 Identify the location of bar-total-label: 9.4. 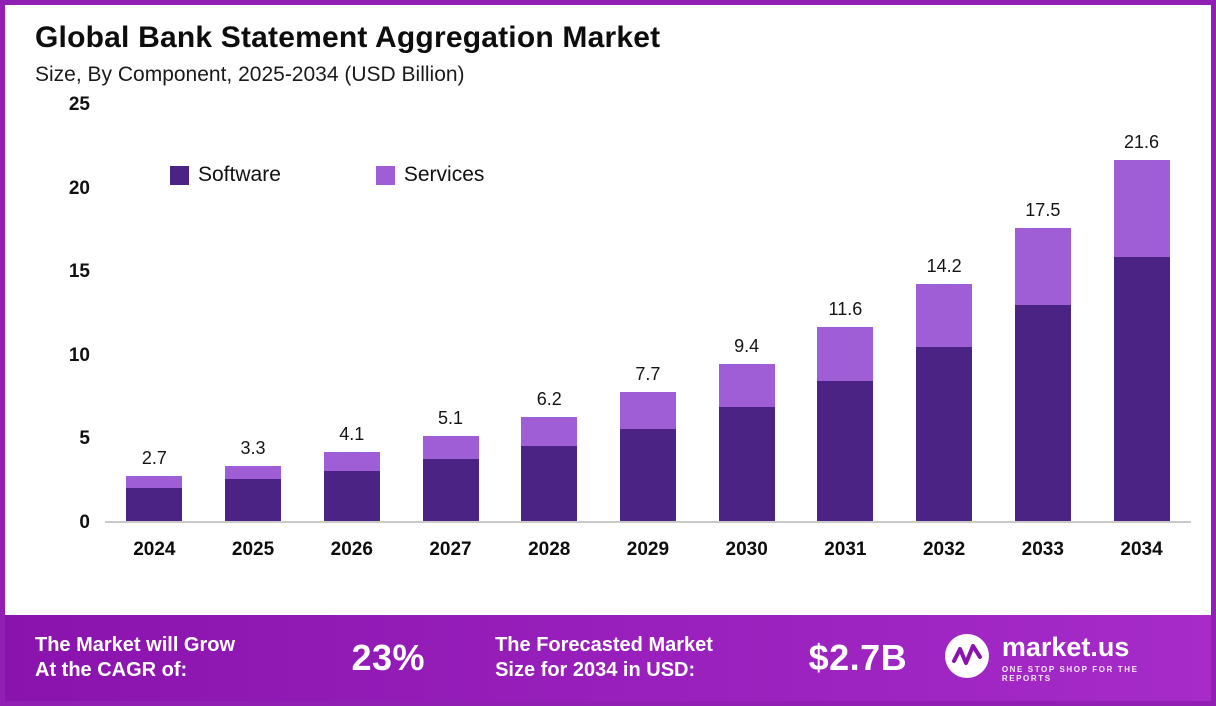
(747, 345).